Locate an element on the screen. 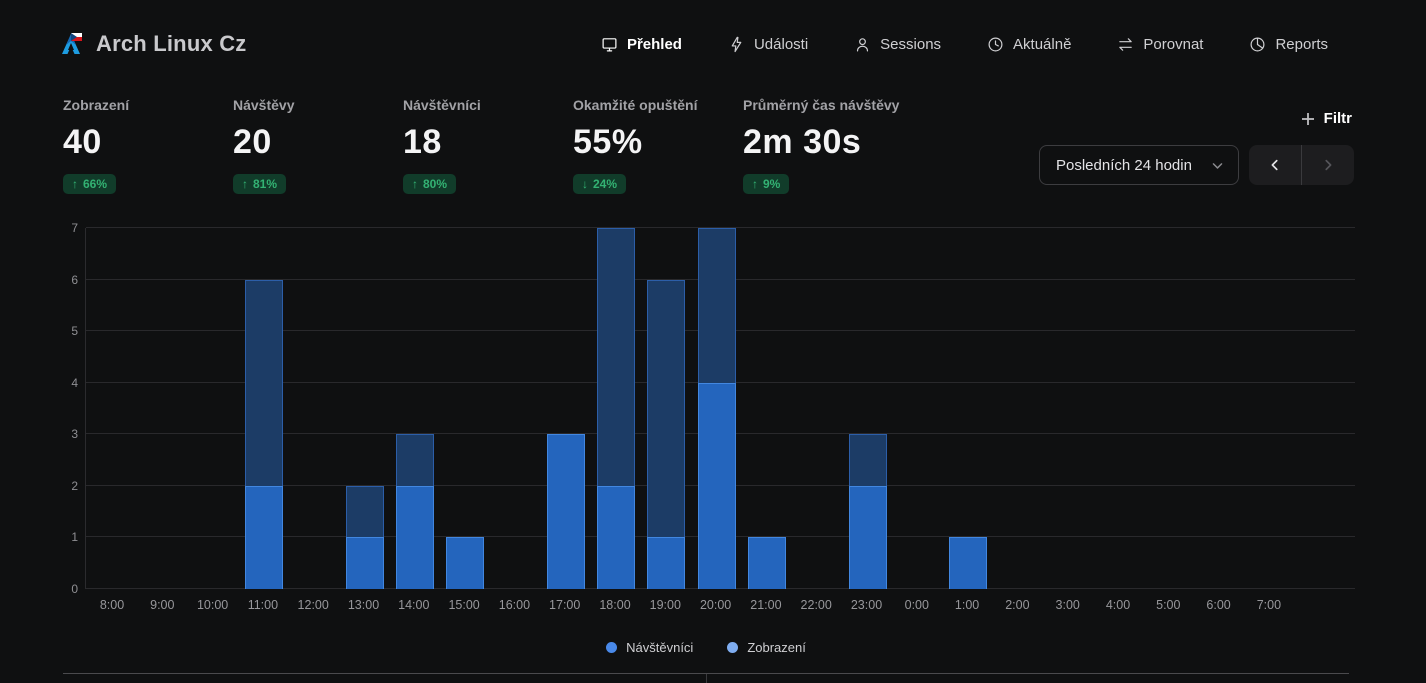  nav-item-reports: Reports is located at coordinates (1288, 44).